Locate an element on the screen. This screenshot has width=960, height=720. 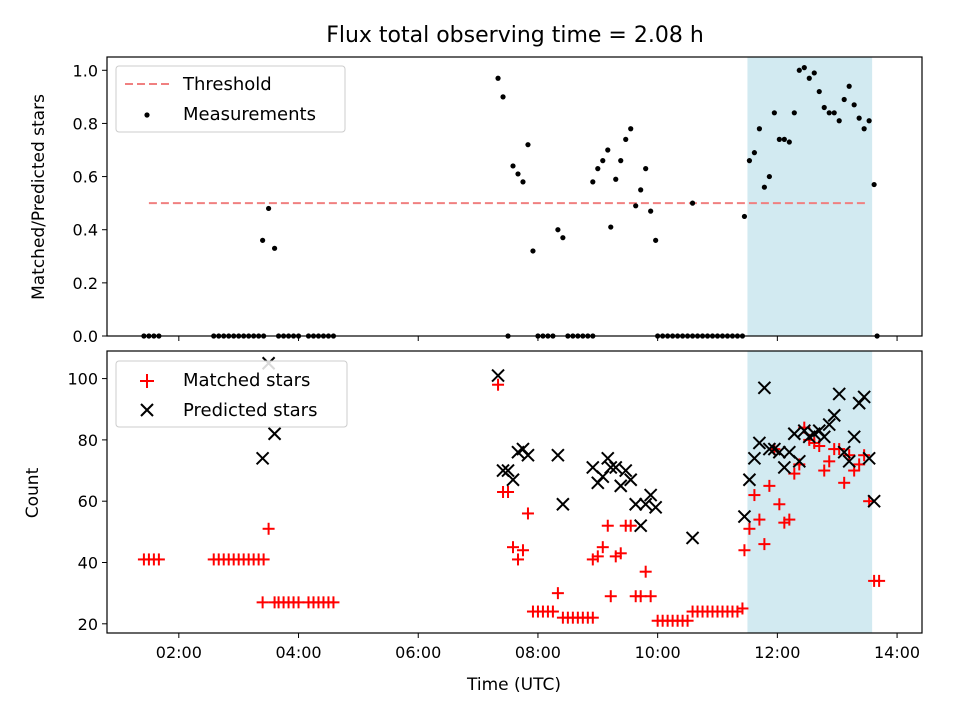
bottom-y-tick-label: 100 is located at coordinates (82, 379).